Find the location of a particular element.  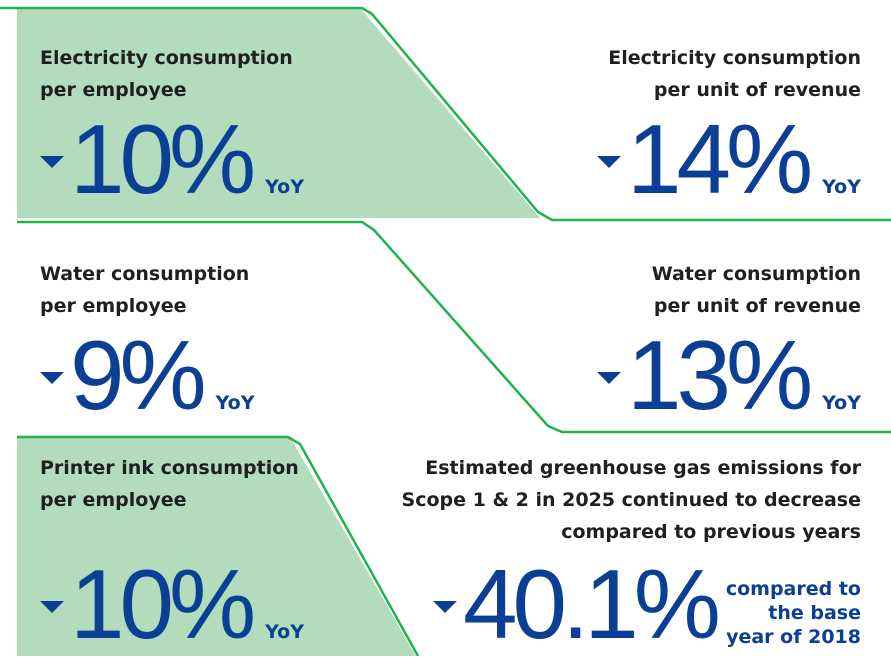

label-line: Printer ink consumption is located at coordinates (169, 468).